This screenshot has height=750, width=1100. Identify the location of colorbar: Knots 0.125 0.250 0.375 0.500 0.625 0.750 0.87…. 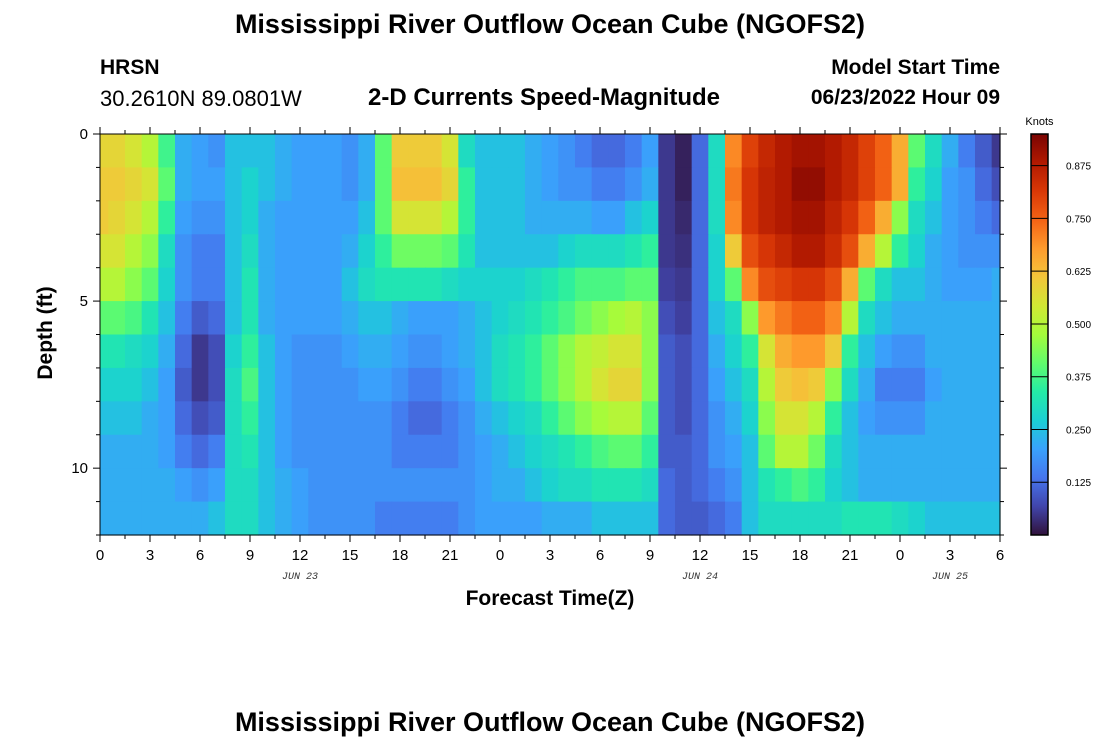
(1058, 326).